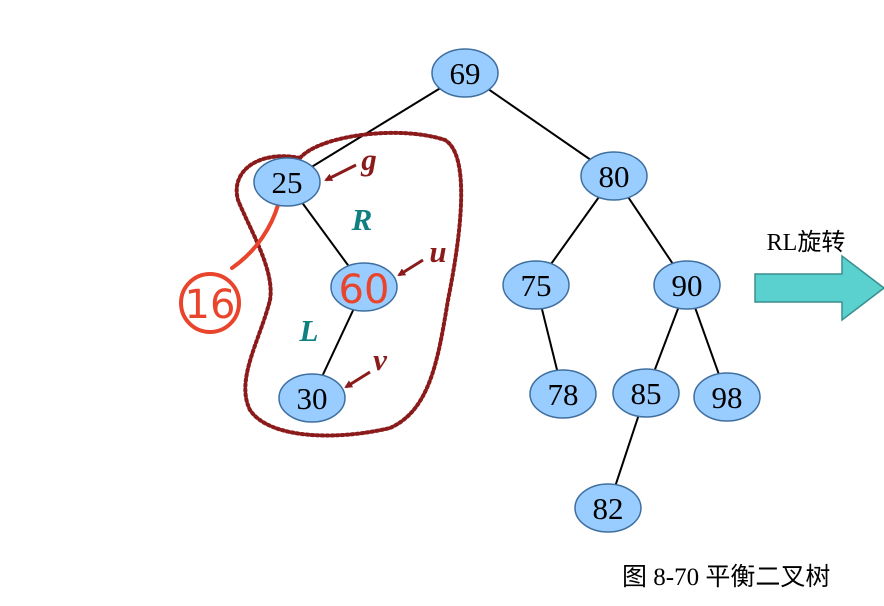 The width and height of the screenshot is (884, 606). What do you see at coordinates (364, 290) in the screenshot?
I see `handwritten-60-label: 60` at bounding box center [364, 290].